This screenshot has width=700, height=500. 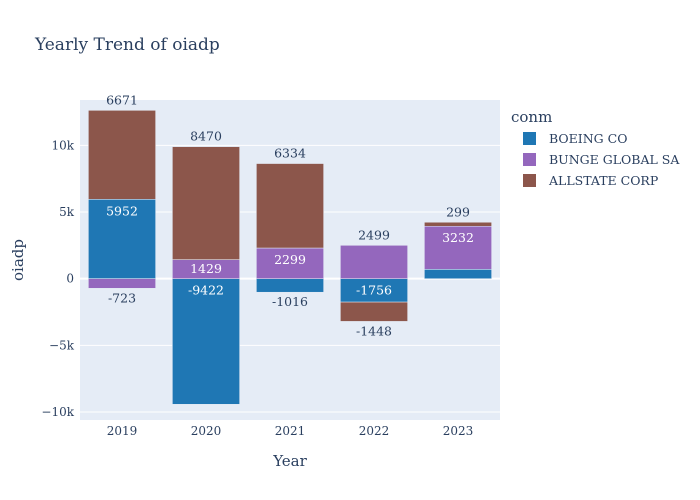 What do you see at coordinates (122, 210) in the screenshot?
I see `data-label: 5952` at bounding box center [122, 210].